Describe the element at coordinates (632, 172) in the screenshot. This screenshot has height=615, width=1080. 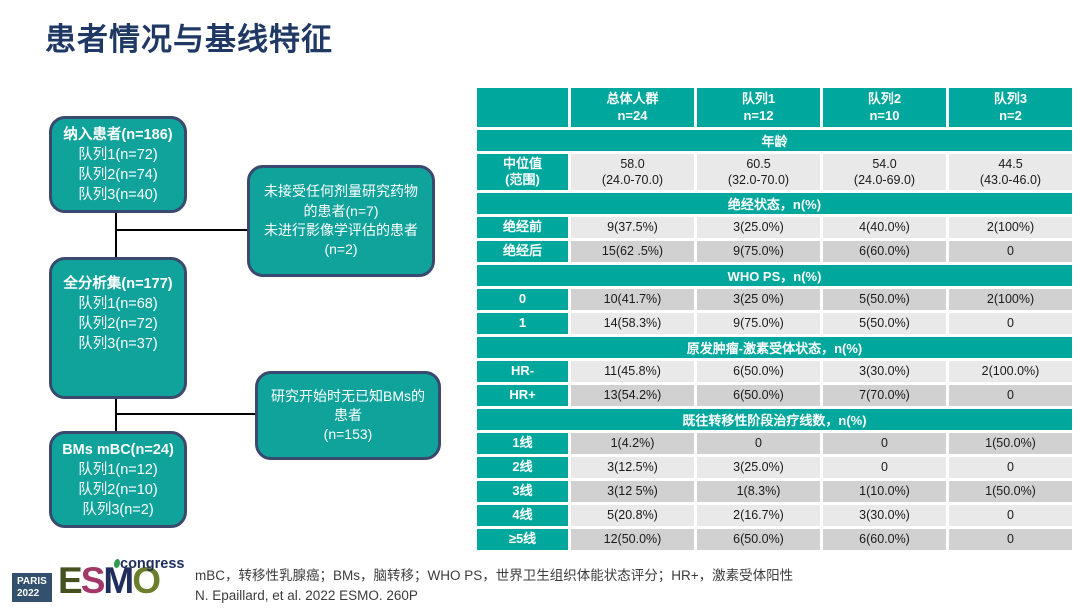
I see `table-cell: 58.0 (24.0-70.0)` at that location.